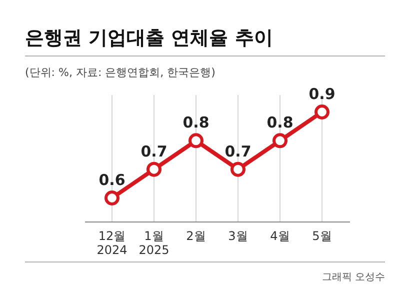 The image size is (410, 290). What do you see at coordinates (238, 236) in the screenshot?
I see `x-tick-label: 3월` at bounding box center [238, 236].